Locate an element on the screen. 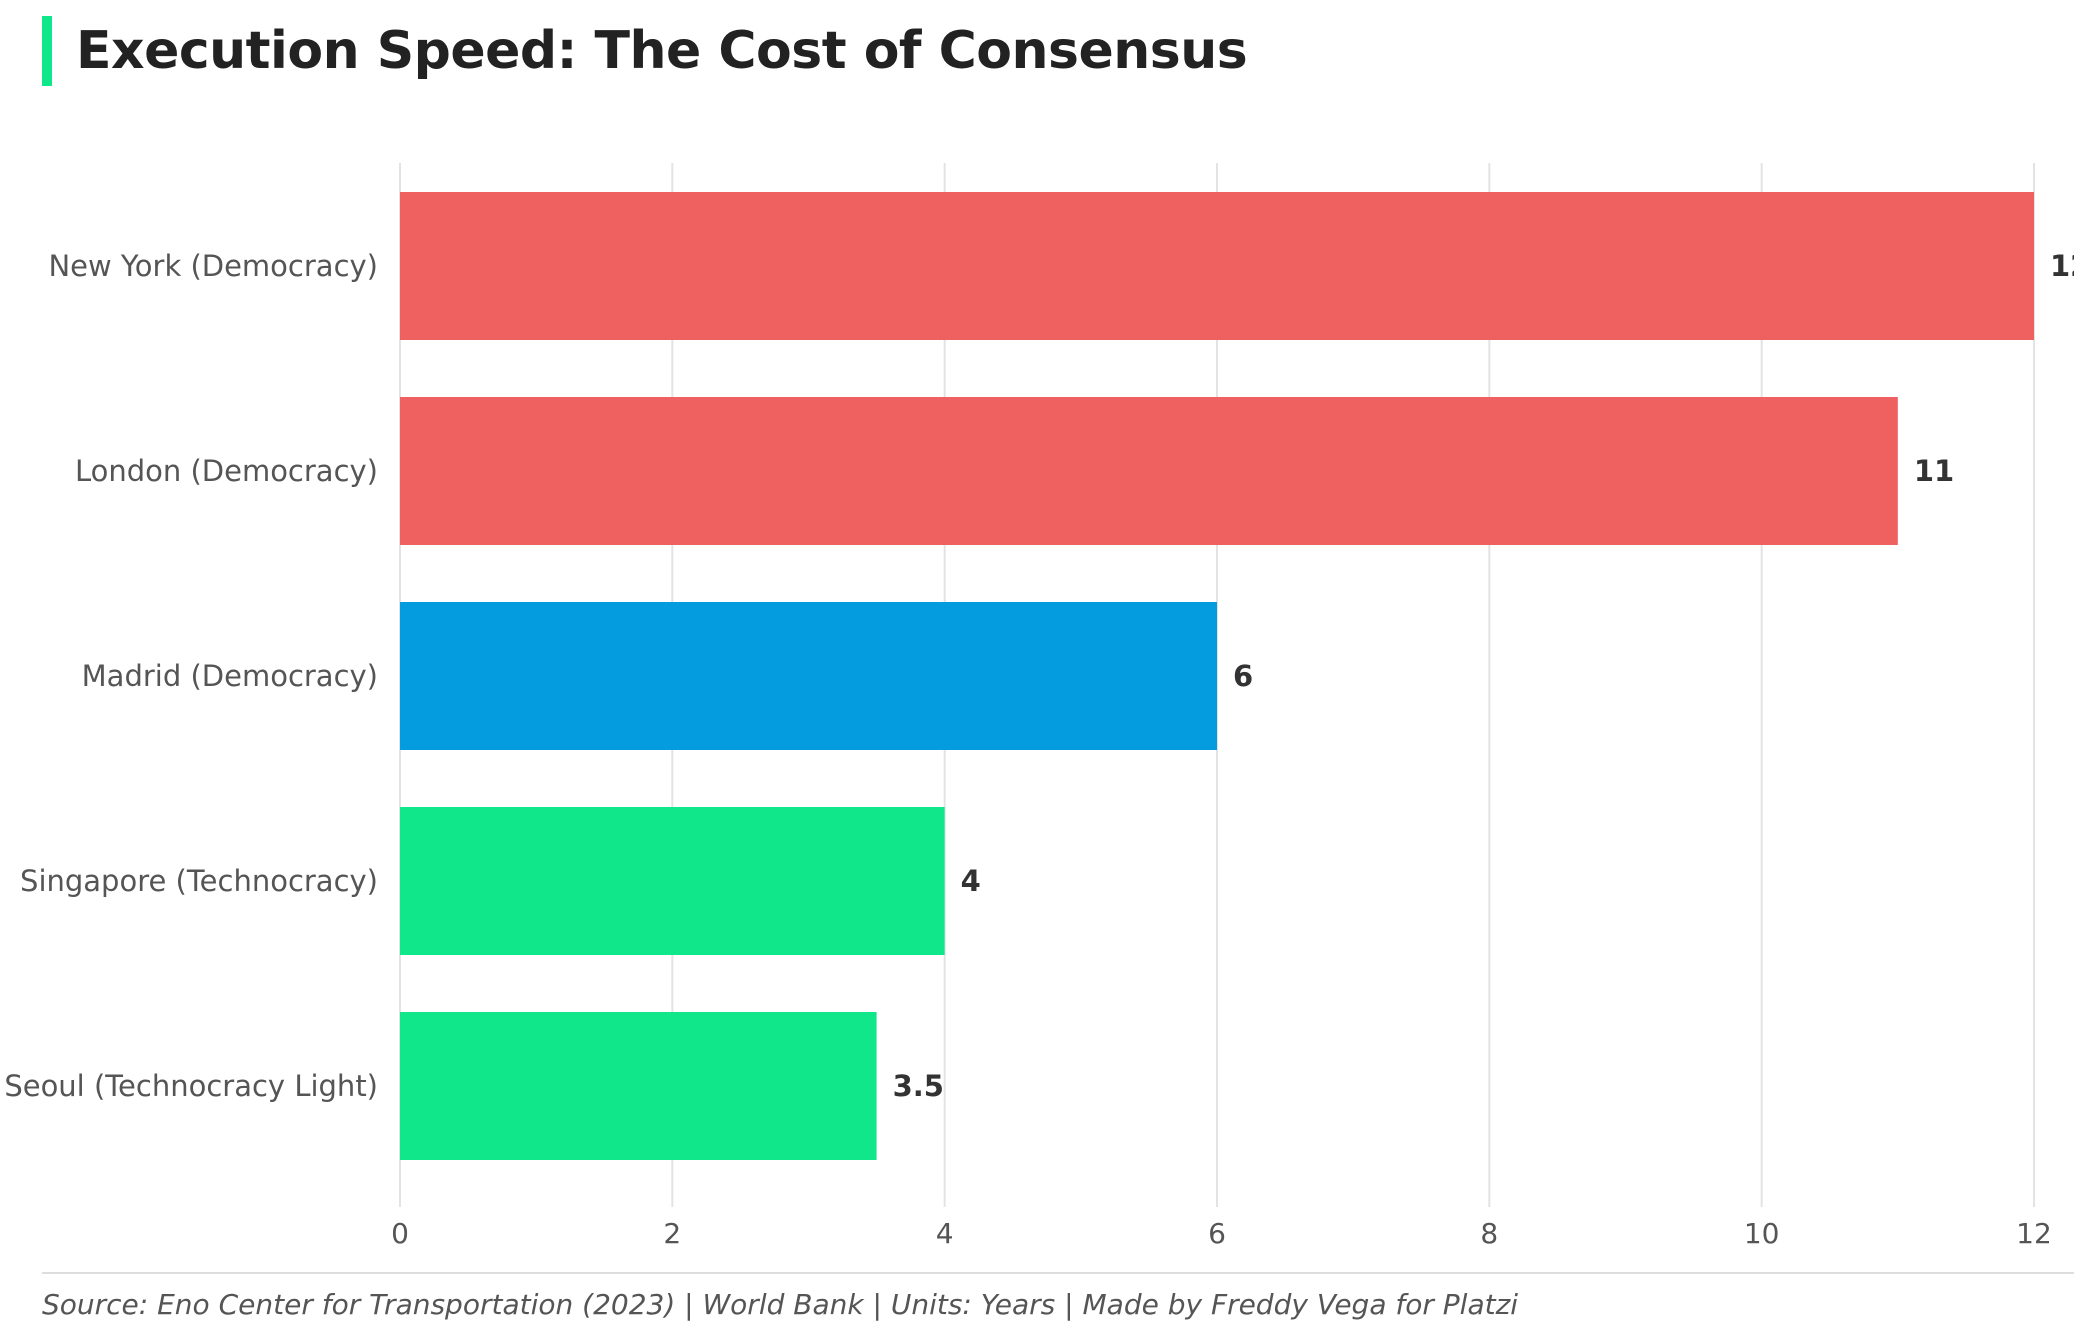 This screenshot has height=1328, width=2074. x-tick-label: 12 is located at coordinates (2034, 1233).